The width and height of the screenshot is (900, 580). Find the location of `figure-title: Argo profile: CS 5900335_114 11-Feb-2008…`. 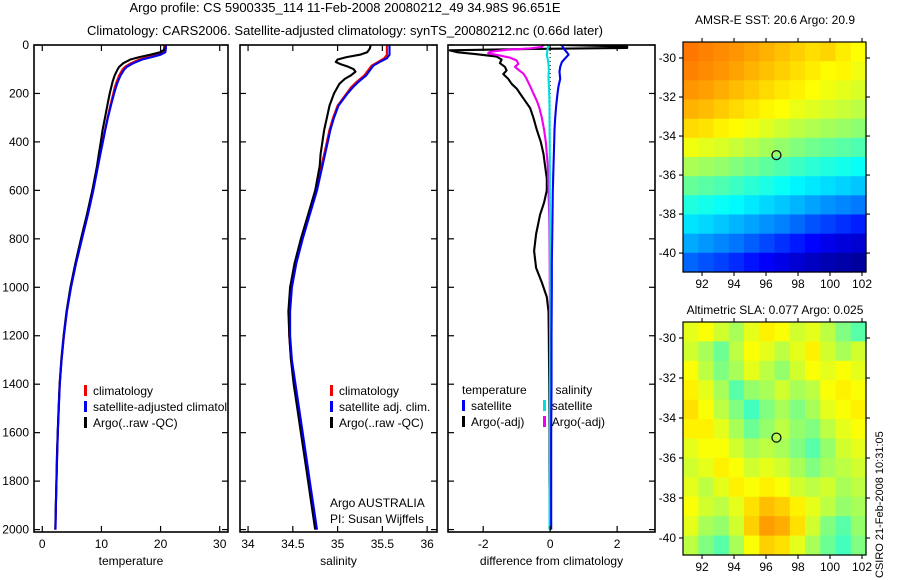

figure-title: Argo profile: CS 5900335_114 11-Feb-2008… is located at coordinates (345, 7).